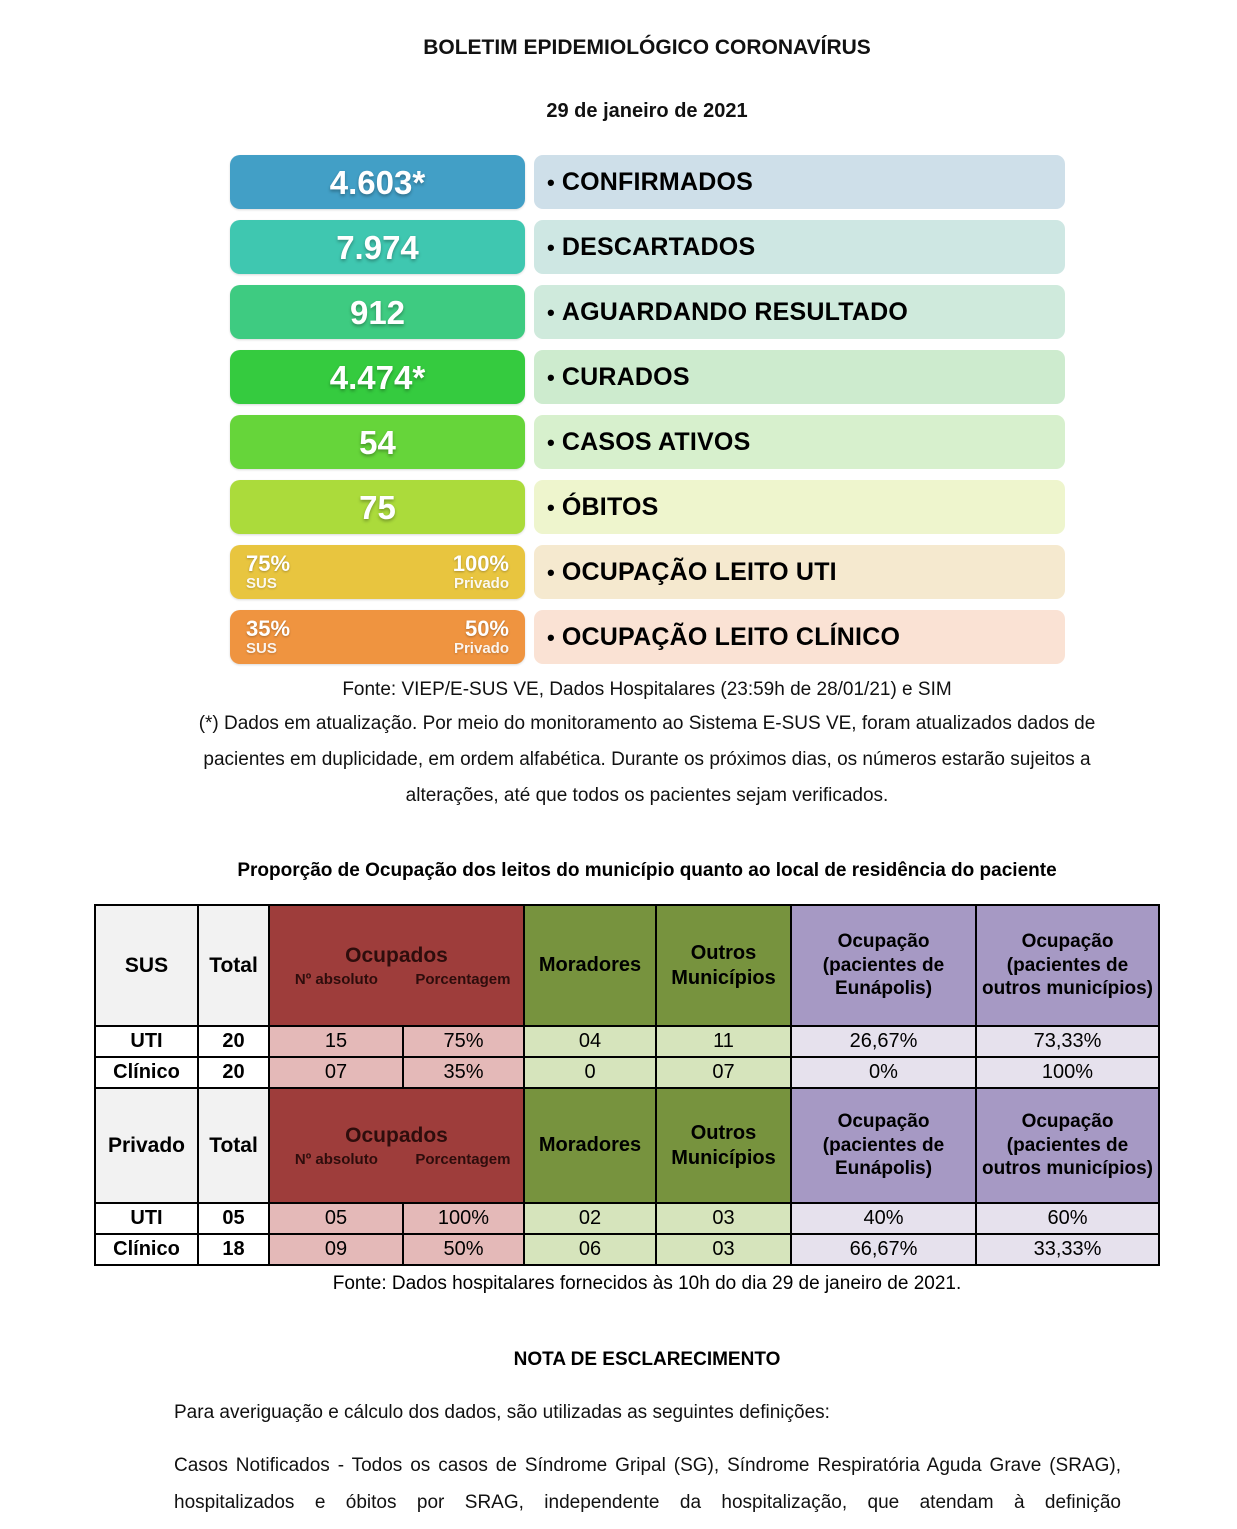  What do you see at coordinates (1067, 1218) in the screenshot?
I see `cell-ocupacao-outros: 60%` at bounding box center [1067, 1218].